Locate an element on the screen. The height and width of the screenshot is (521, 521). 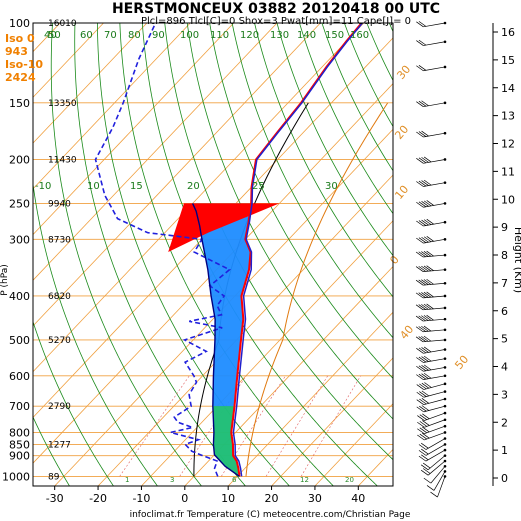
pressure-tick-label: 850 is located at coordinates (19, 444).